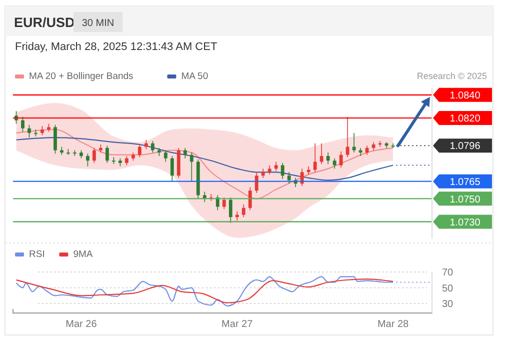  What do you see at coordinates (465, 119) in the screenshot?
I see `y-tick-label: 1.0820` at bounding box center [465, 119].